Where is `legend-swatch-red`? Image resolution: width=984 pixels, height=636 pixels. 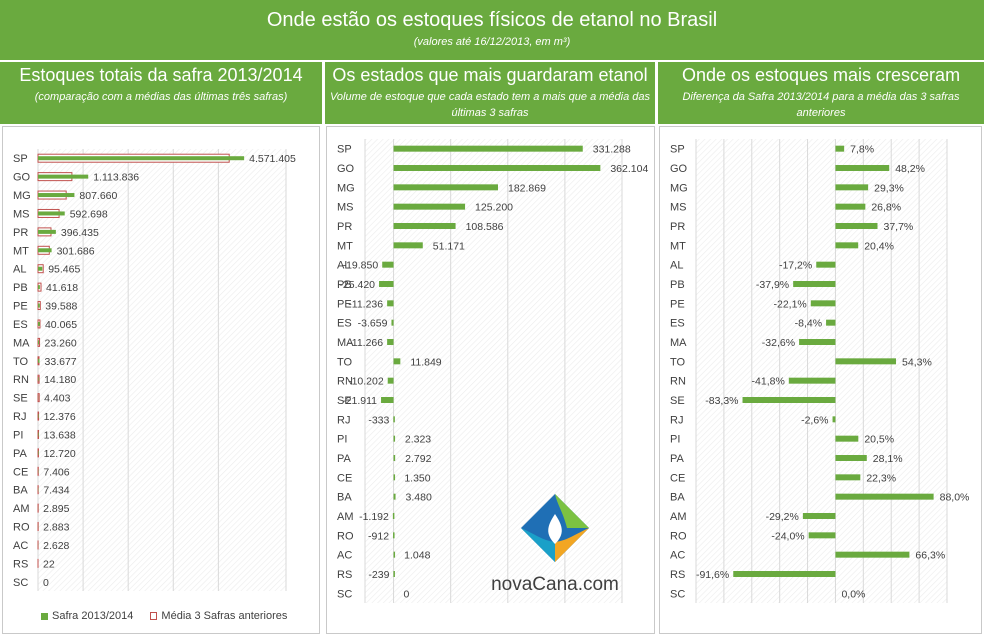 legend-swatch-red is located at coordinates (154, 616).